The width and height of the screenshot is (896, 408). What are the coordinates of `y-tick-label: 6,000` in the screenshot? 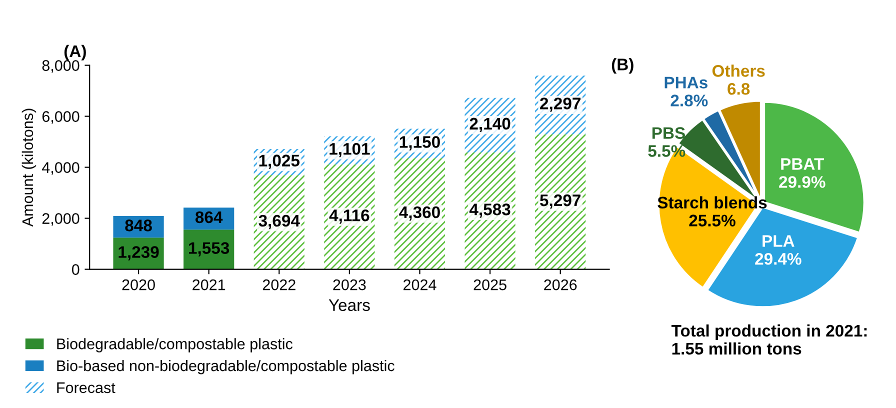 It's located at (61, 117).